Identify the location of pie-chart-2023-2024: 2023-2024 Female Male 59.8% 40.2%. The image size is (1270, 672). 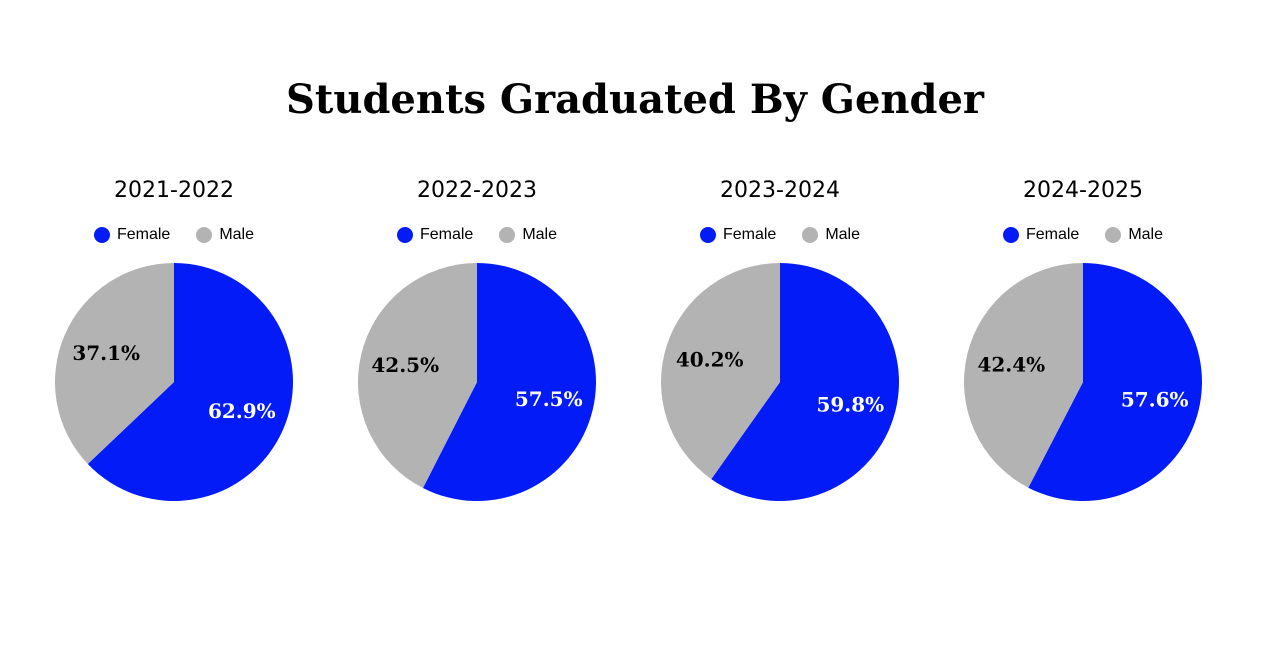
(780, 340).